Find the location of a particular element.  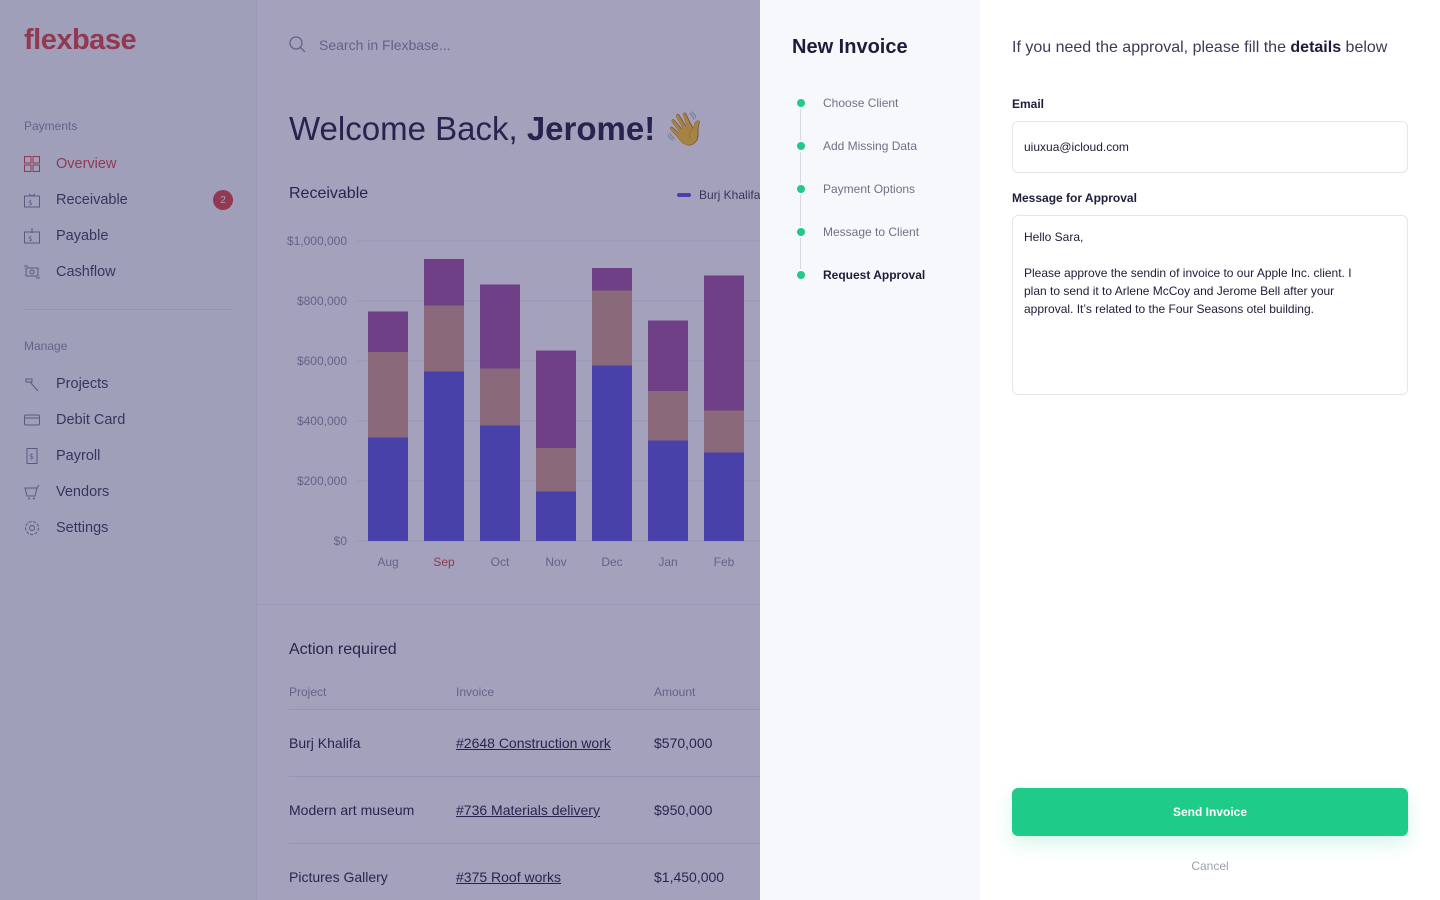

legend-swatch is located at coordinates (684, 195).